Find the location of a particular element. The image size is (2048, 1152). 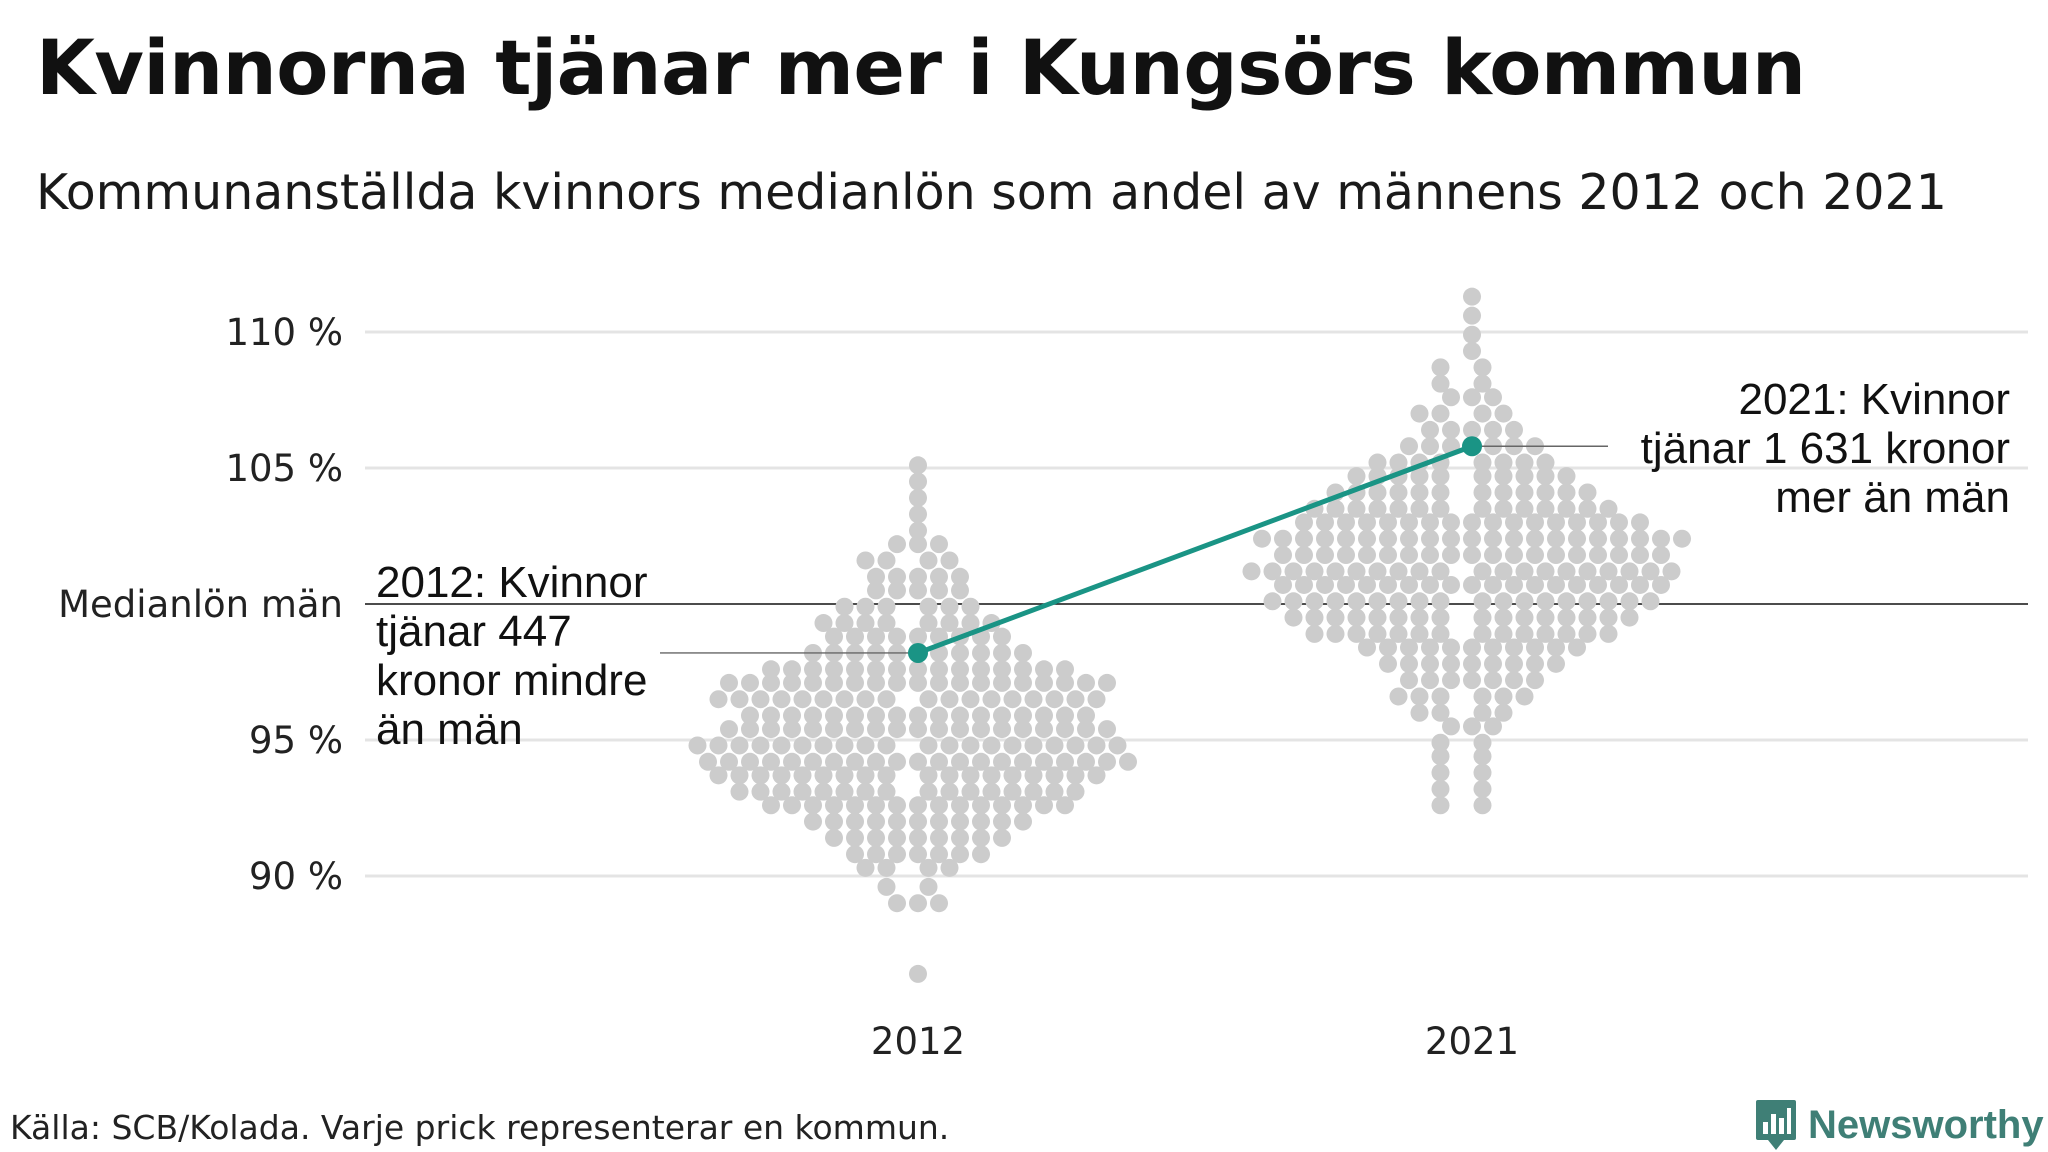

highlight-line is located at coordinates (1195, 549).